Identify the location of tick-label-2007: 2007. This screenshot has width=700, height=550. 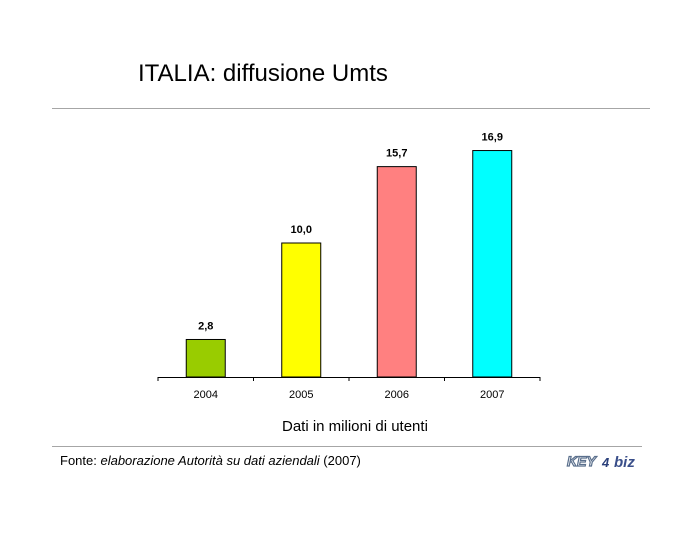
(492, 395).